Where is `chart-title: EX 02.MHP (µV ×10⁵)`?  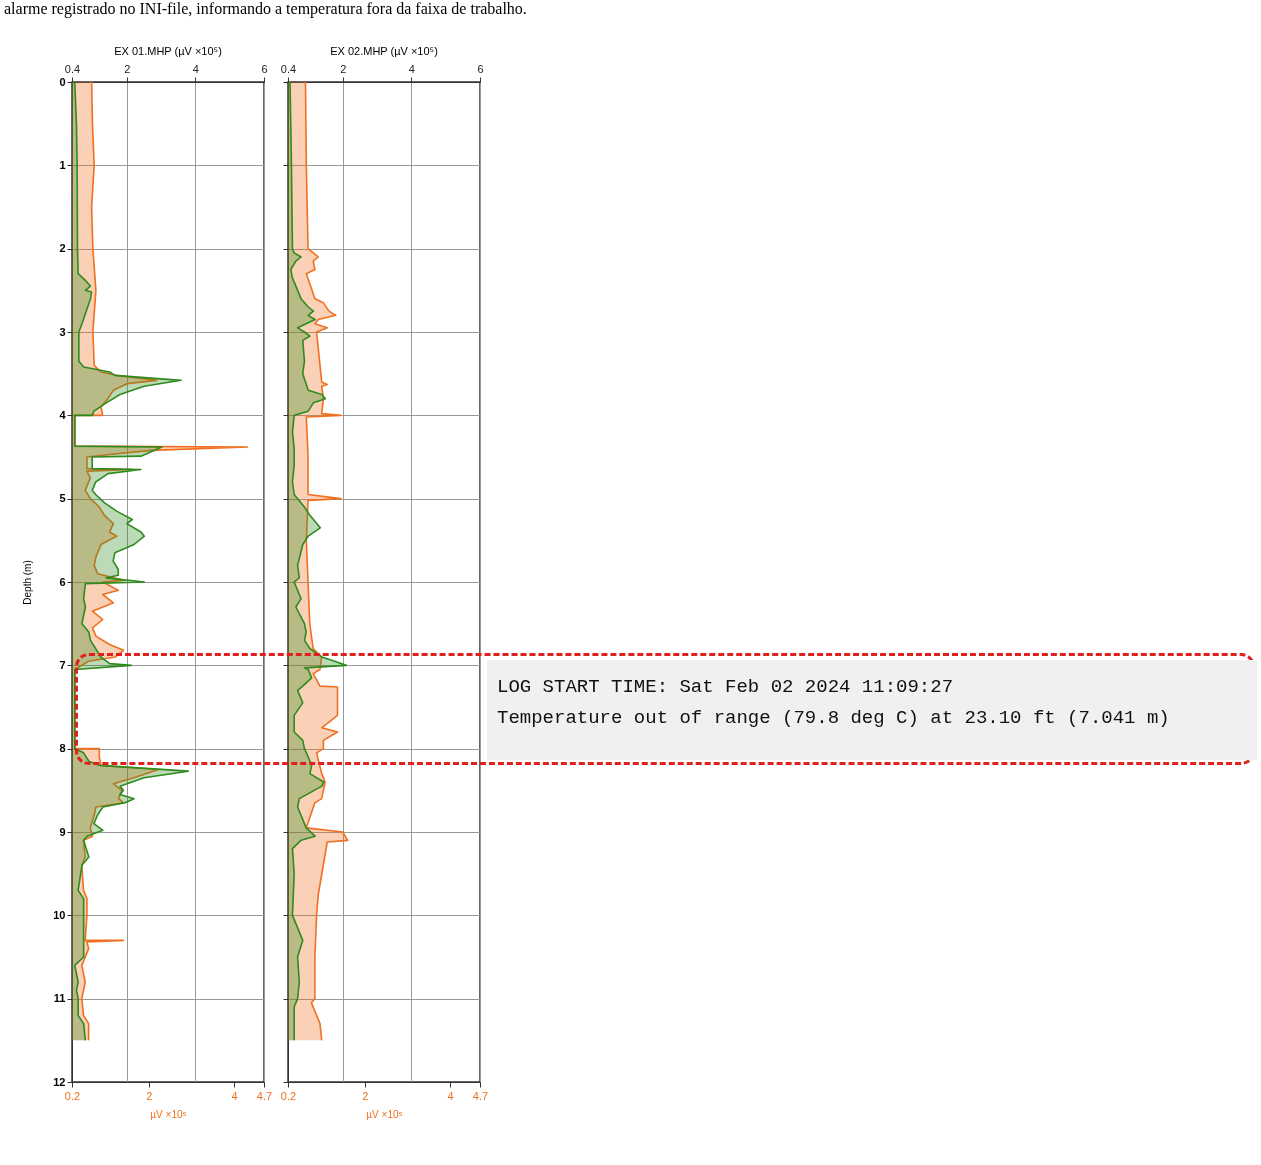 chart-title: EX 02.MHP (µV ×10⁵) is located at coordinates (384, 51).